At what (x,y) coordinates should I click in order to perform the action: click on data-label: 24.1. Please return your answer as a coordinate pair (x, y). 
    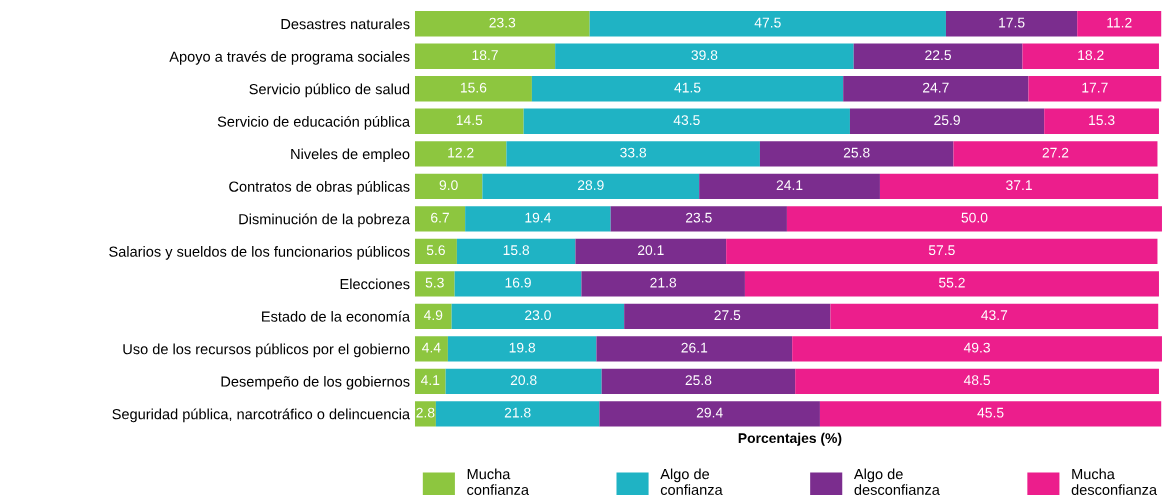
    Looking at the image, I should click on (789, 185).